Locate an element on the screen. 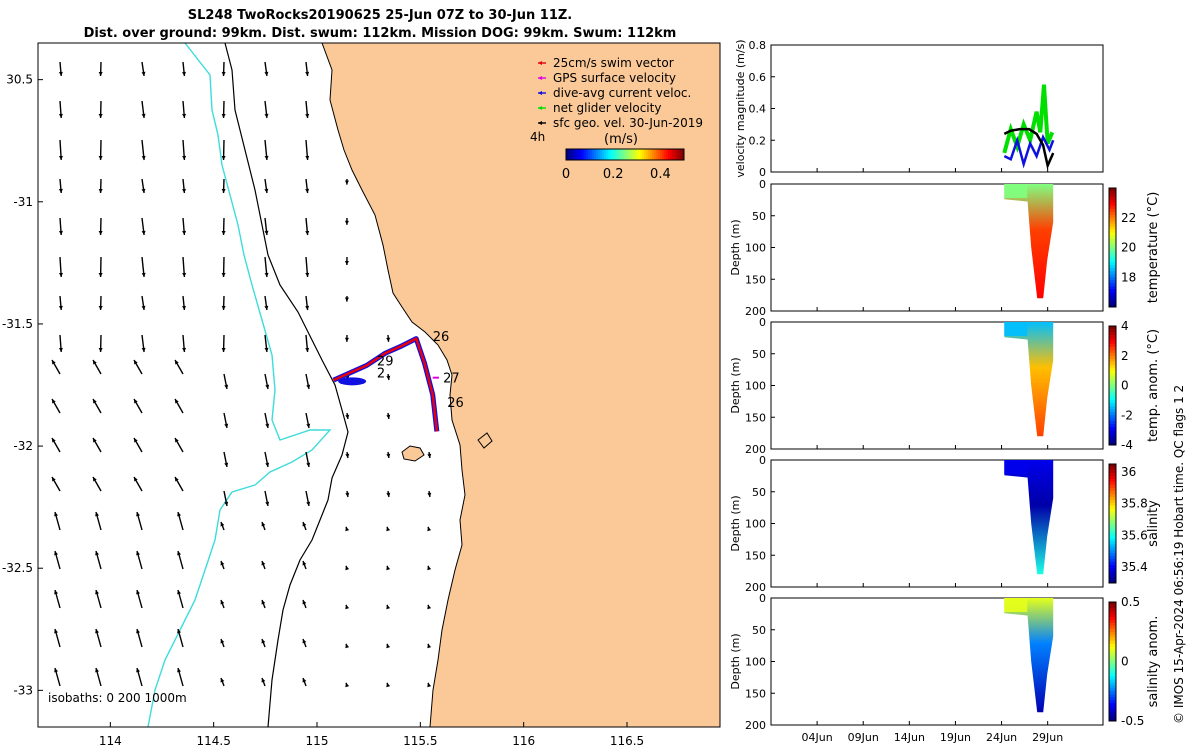 The image size is (1200, 750). map-y-tick-label: -31.5 is located at coordinates (17, 324).